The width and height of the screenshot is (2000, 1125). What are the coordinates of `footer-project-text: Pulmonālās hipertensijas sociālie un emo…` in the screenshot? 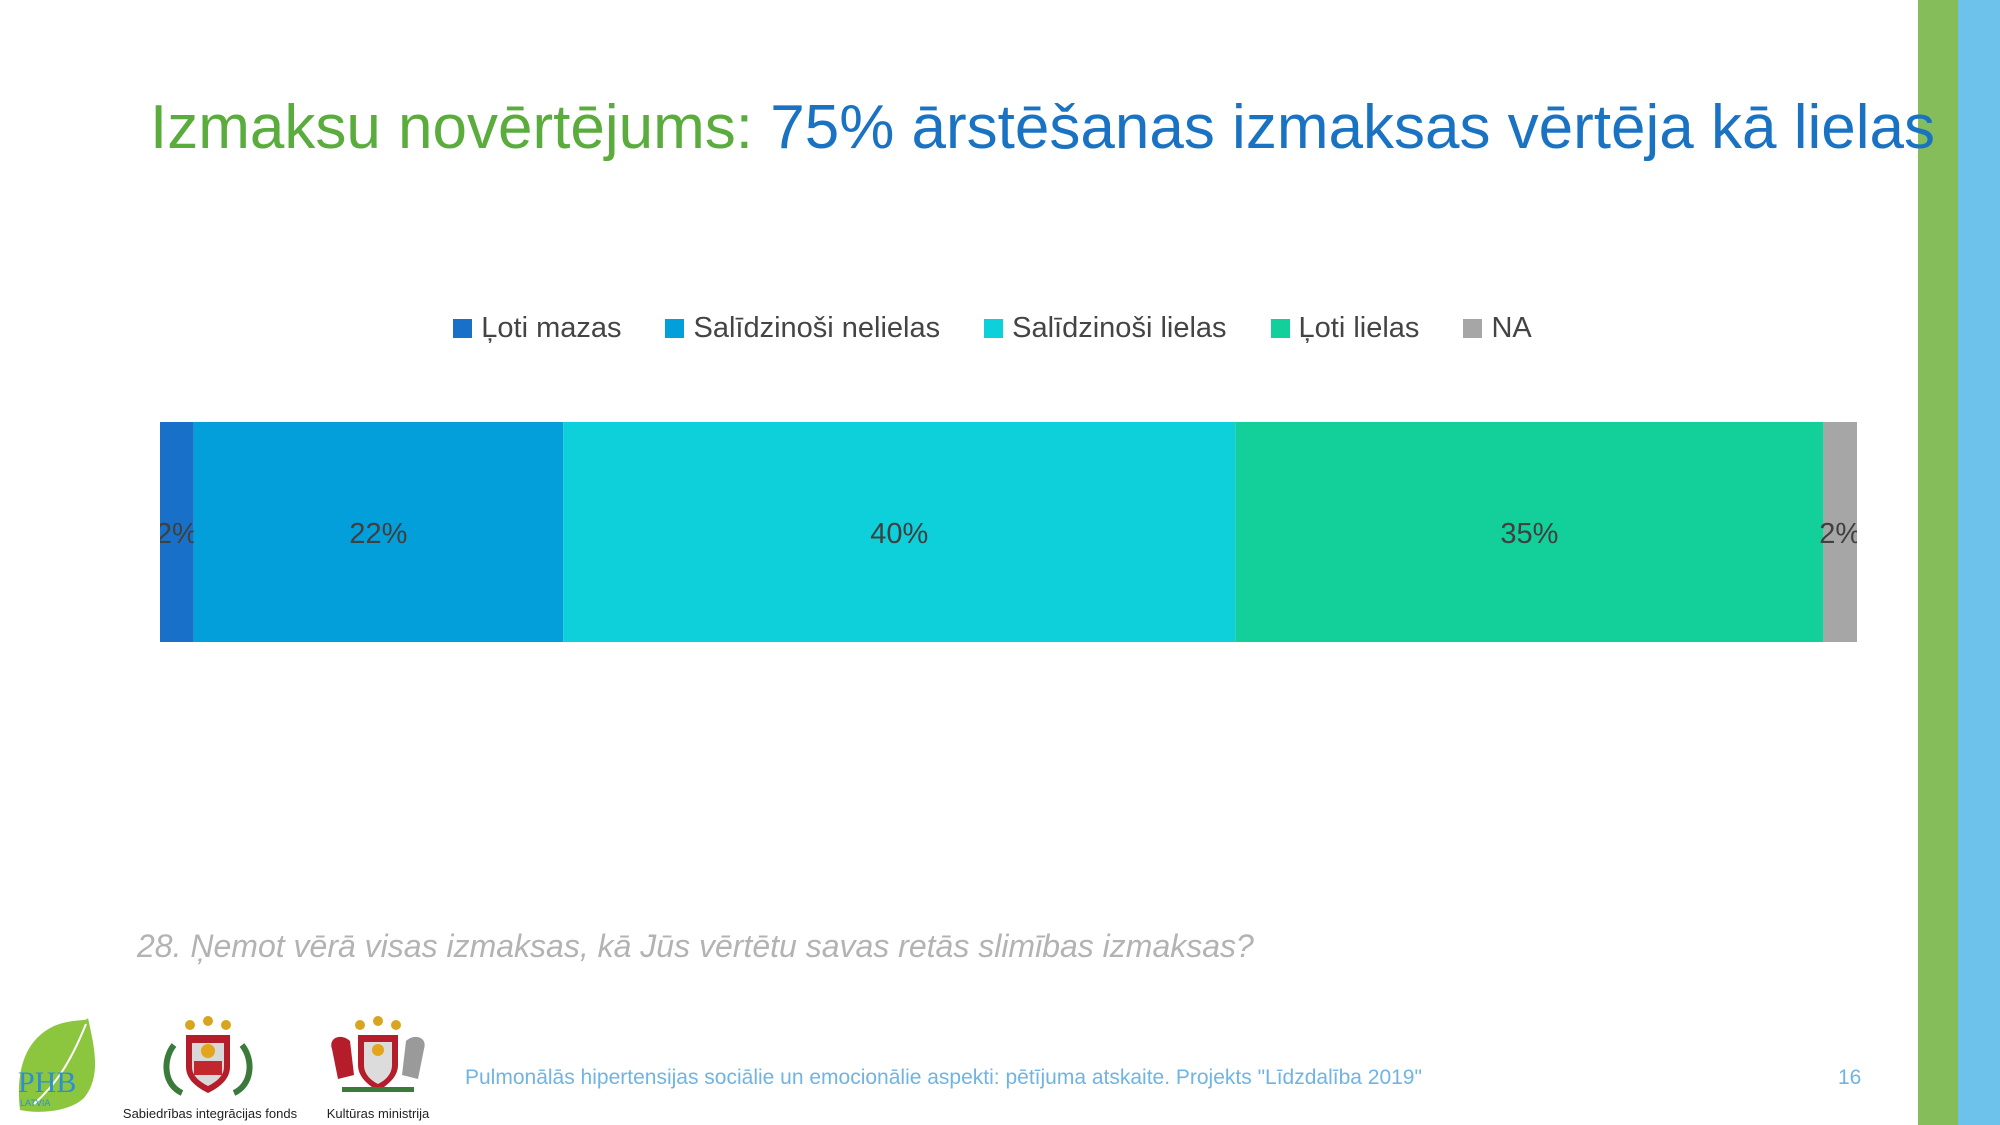 It's located at (943, 1077).